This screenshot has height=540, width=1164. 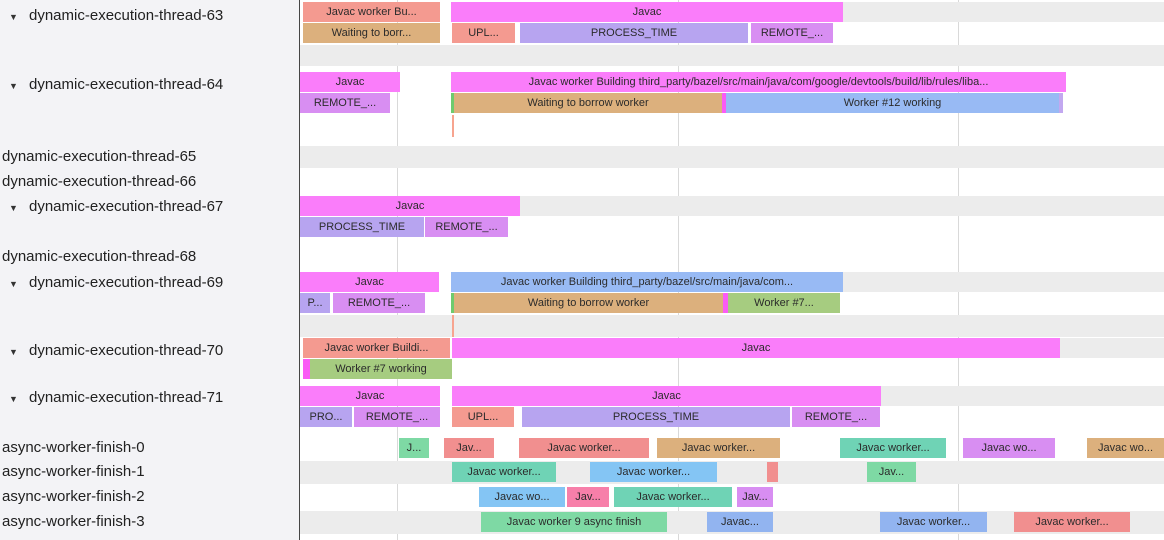 What do you see at coordinates (126, 350) in the screenshot?
I see `thread-name-label: dynamic-execution-thread-70` at bounding box center [126, 350].